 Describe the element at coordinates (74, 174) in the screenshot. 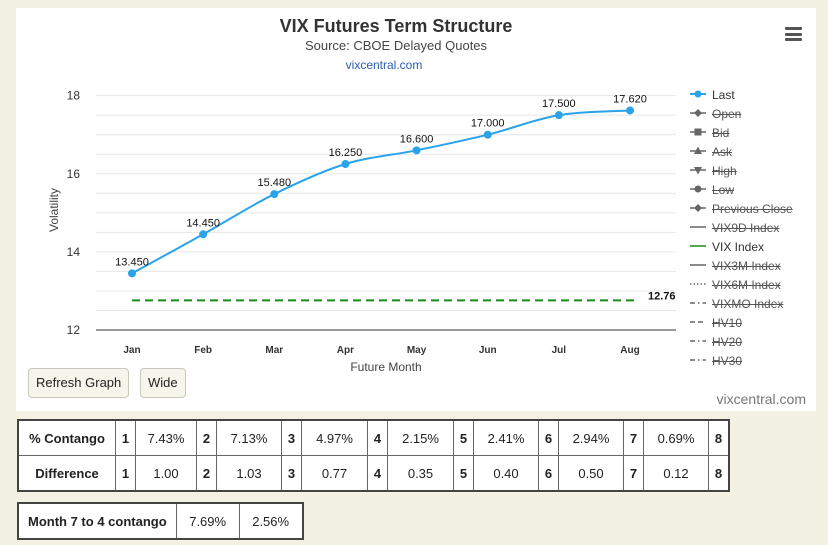

I see `y-tick-label: 16` at that location.